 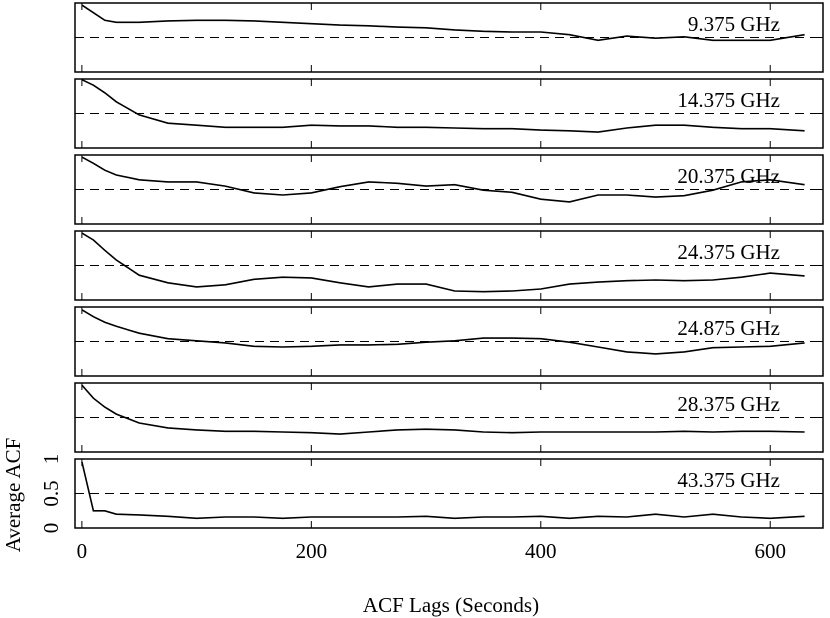 What do you see at coordinates (312, 551) in the screenshot?
I see `x-tick-label: 200` at bounding box center [312, 551].